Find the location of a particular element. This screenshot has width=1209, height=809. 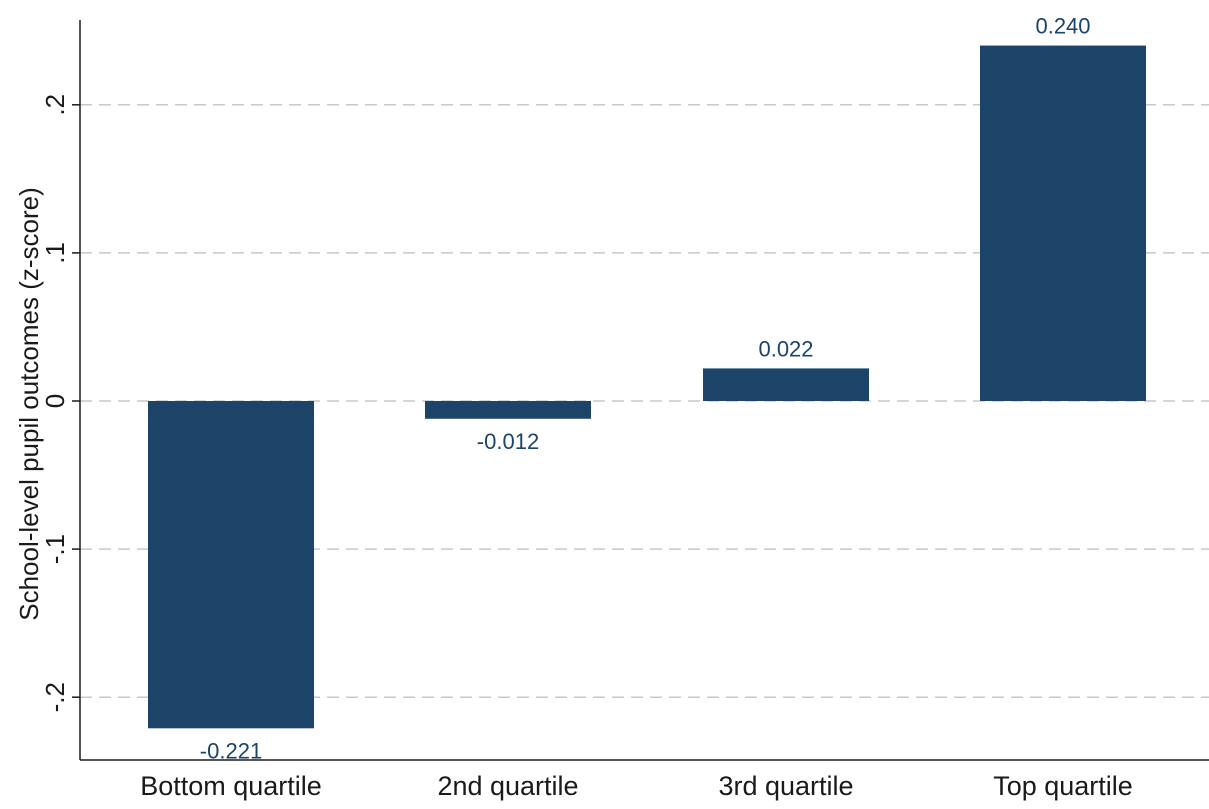

y-tick-label: .2 is located at coordinates (55, 105).